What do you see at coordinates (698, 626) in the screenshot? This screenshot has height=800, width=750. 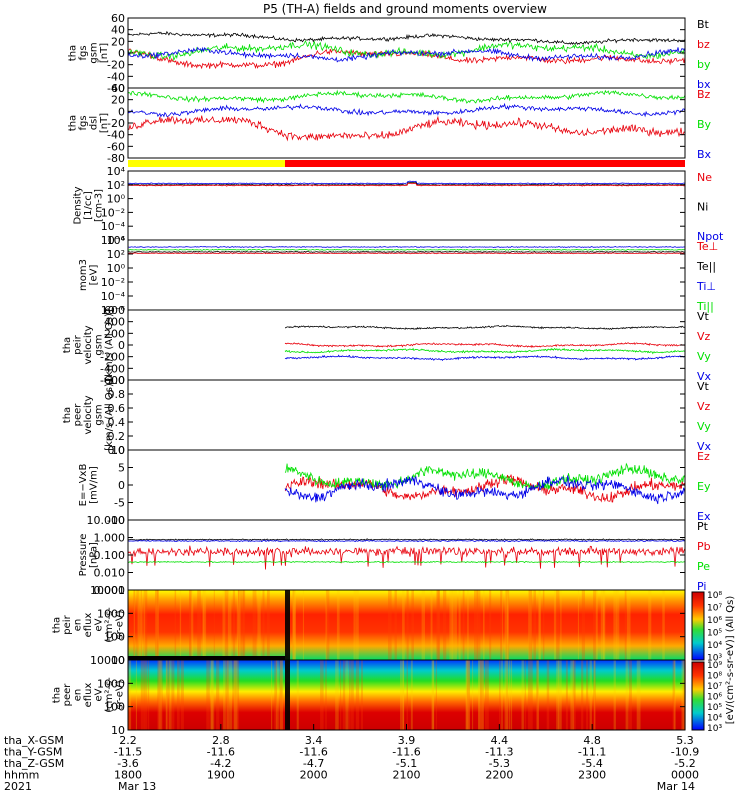 I see `colorbar-peir` at bounding box center [698, 626].